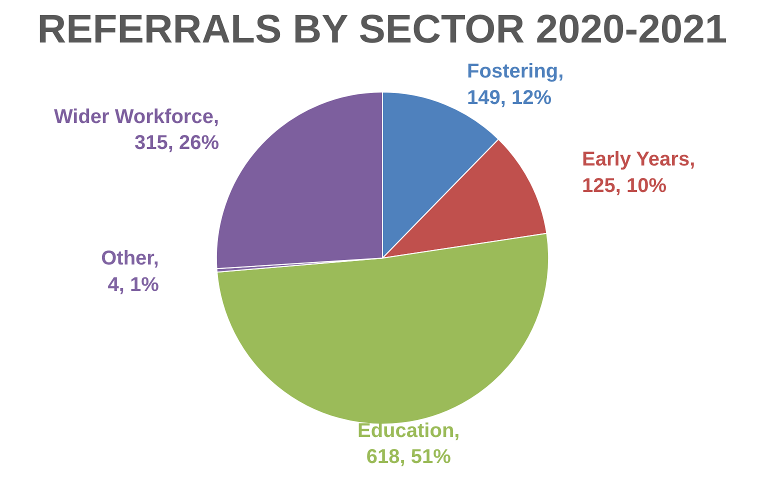 This screenshot has height=488, width=764. I want to click on slice-label: Education, 618, 51%, so click(409, 444).